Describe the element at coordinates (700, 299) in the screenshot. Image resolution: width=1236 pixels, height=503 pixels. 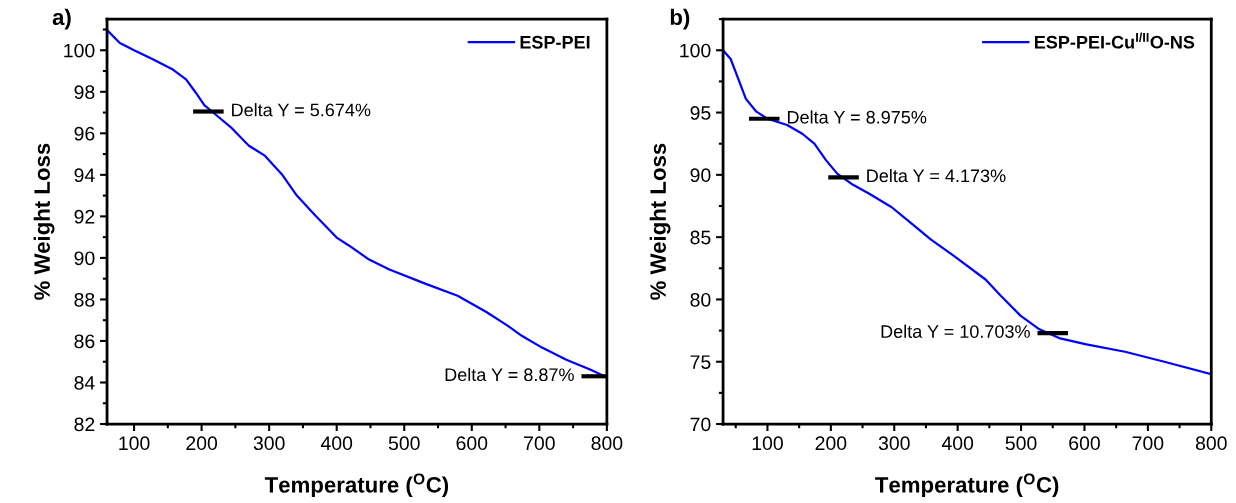
I see `y-tick-label: 80` at that location.